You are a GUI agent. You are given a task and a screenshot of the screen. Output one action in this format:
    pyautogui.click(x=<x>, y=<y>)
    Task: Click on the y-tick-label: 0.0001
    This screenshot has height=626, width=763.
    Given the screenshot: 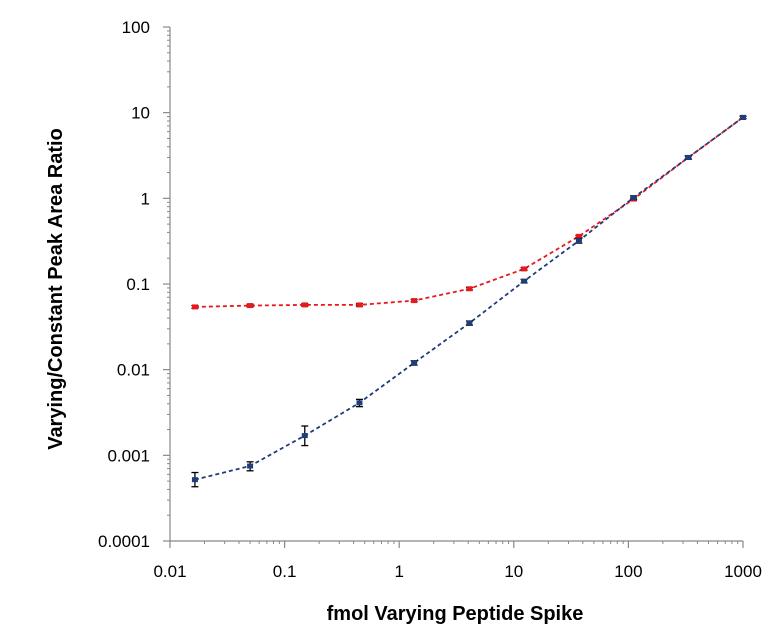 What is the action you would take?
    pyautogui.click(x=124, y=541)
    